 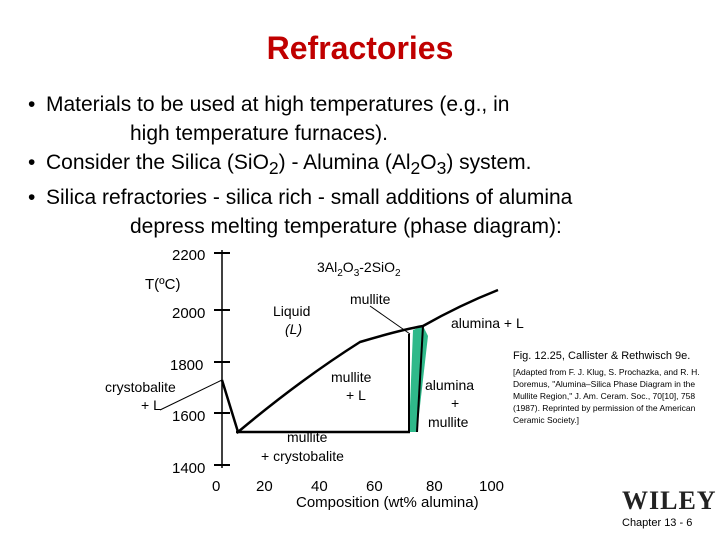 What do you see at coordinates (157, 162) in the screenshot?
I see `bullet-2-text-a: Consider the Silica (SiO` at bounding box center [157, 162].